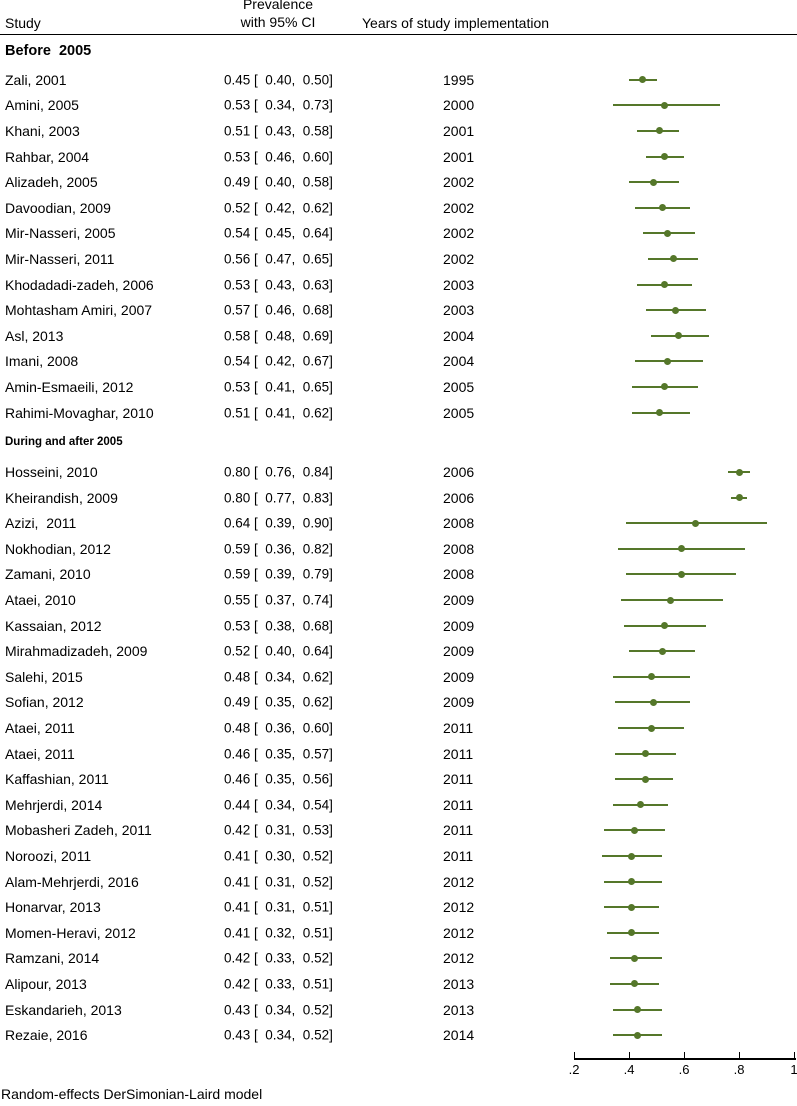 Image resolution: width=797 pixels, height=1106 pixels. Describe the element at coordinates (459, 207) in the screenshot. I see `year-value: 2002` at that location.